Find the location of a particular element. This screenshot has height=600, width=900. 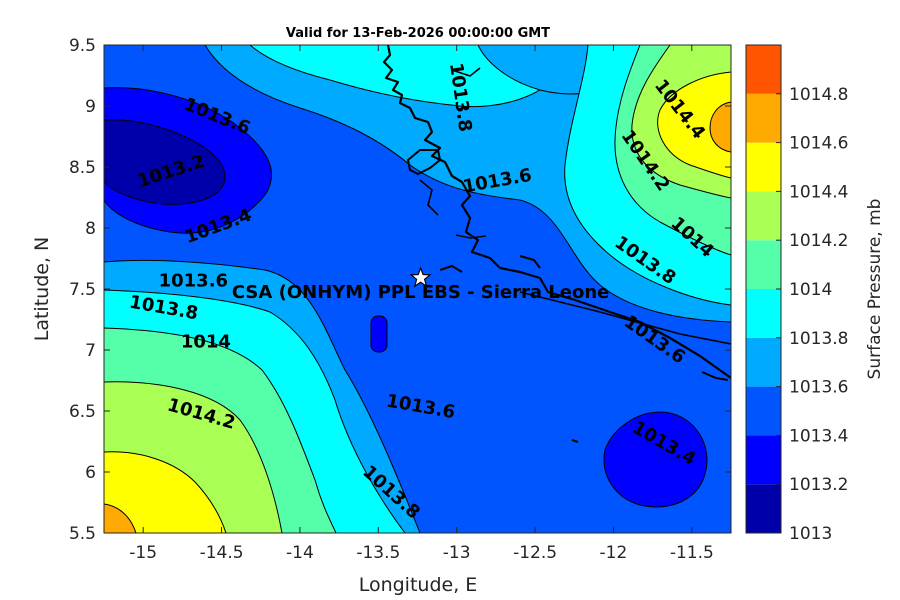

contour-band-1014-4-east is located at coordinates (694, 125).